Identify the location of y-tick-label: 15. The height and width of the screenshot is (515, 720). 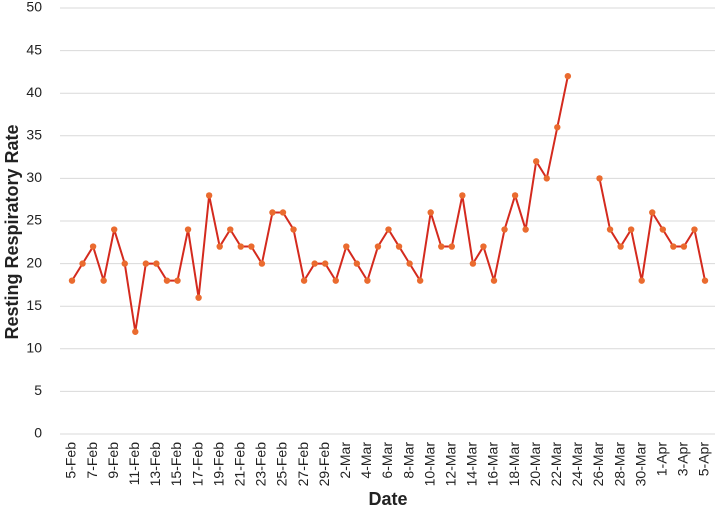
(34, 305).